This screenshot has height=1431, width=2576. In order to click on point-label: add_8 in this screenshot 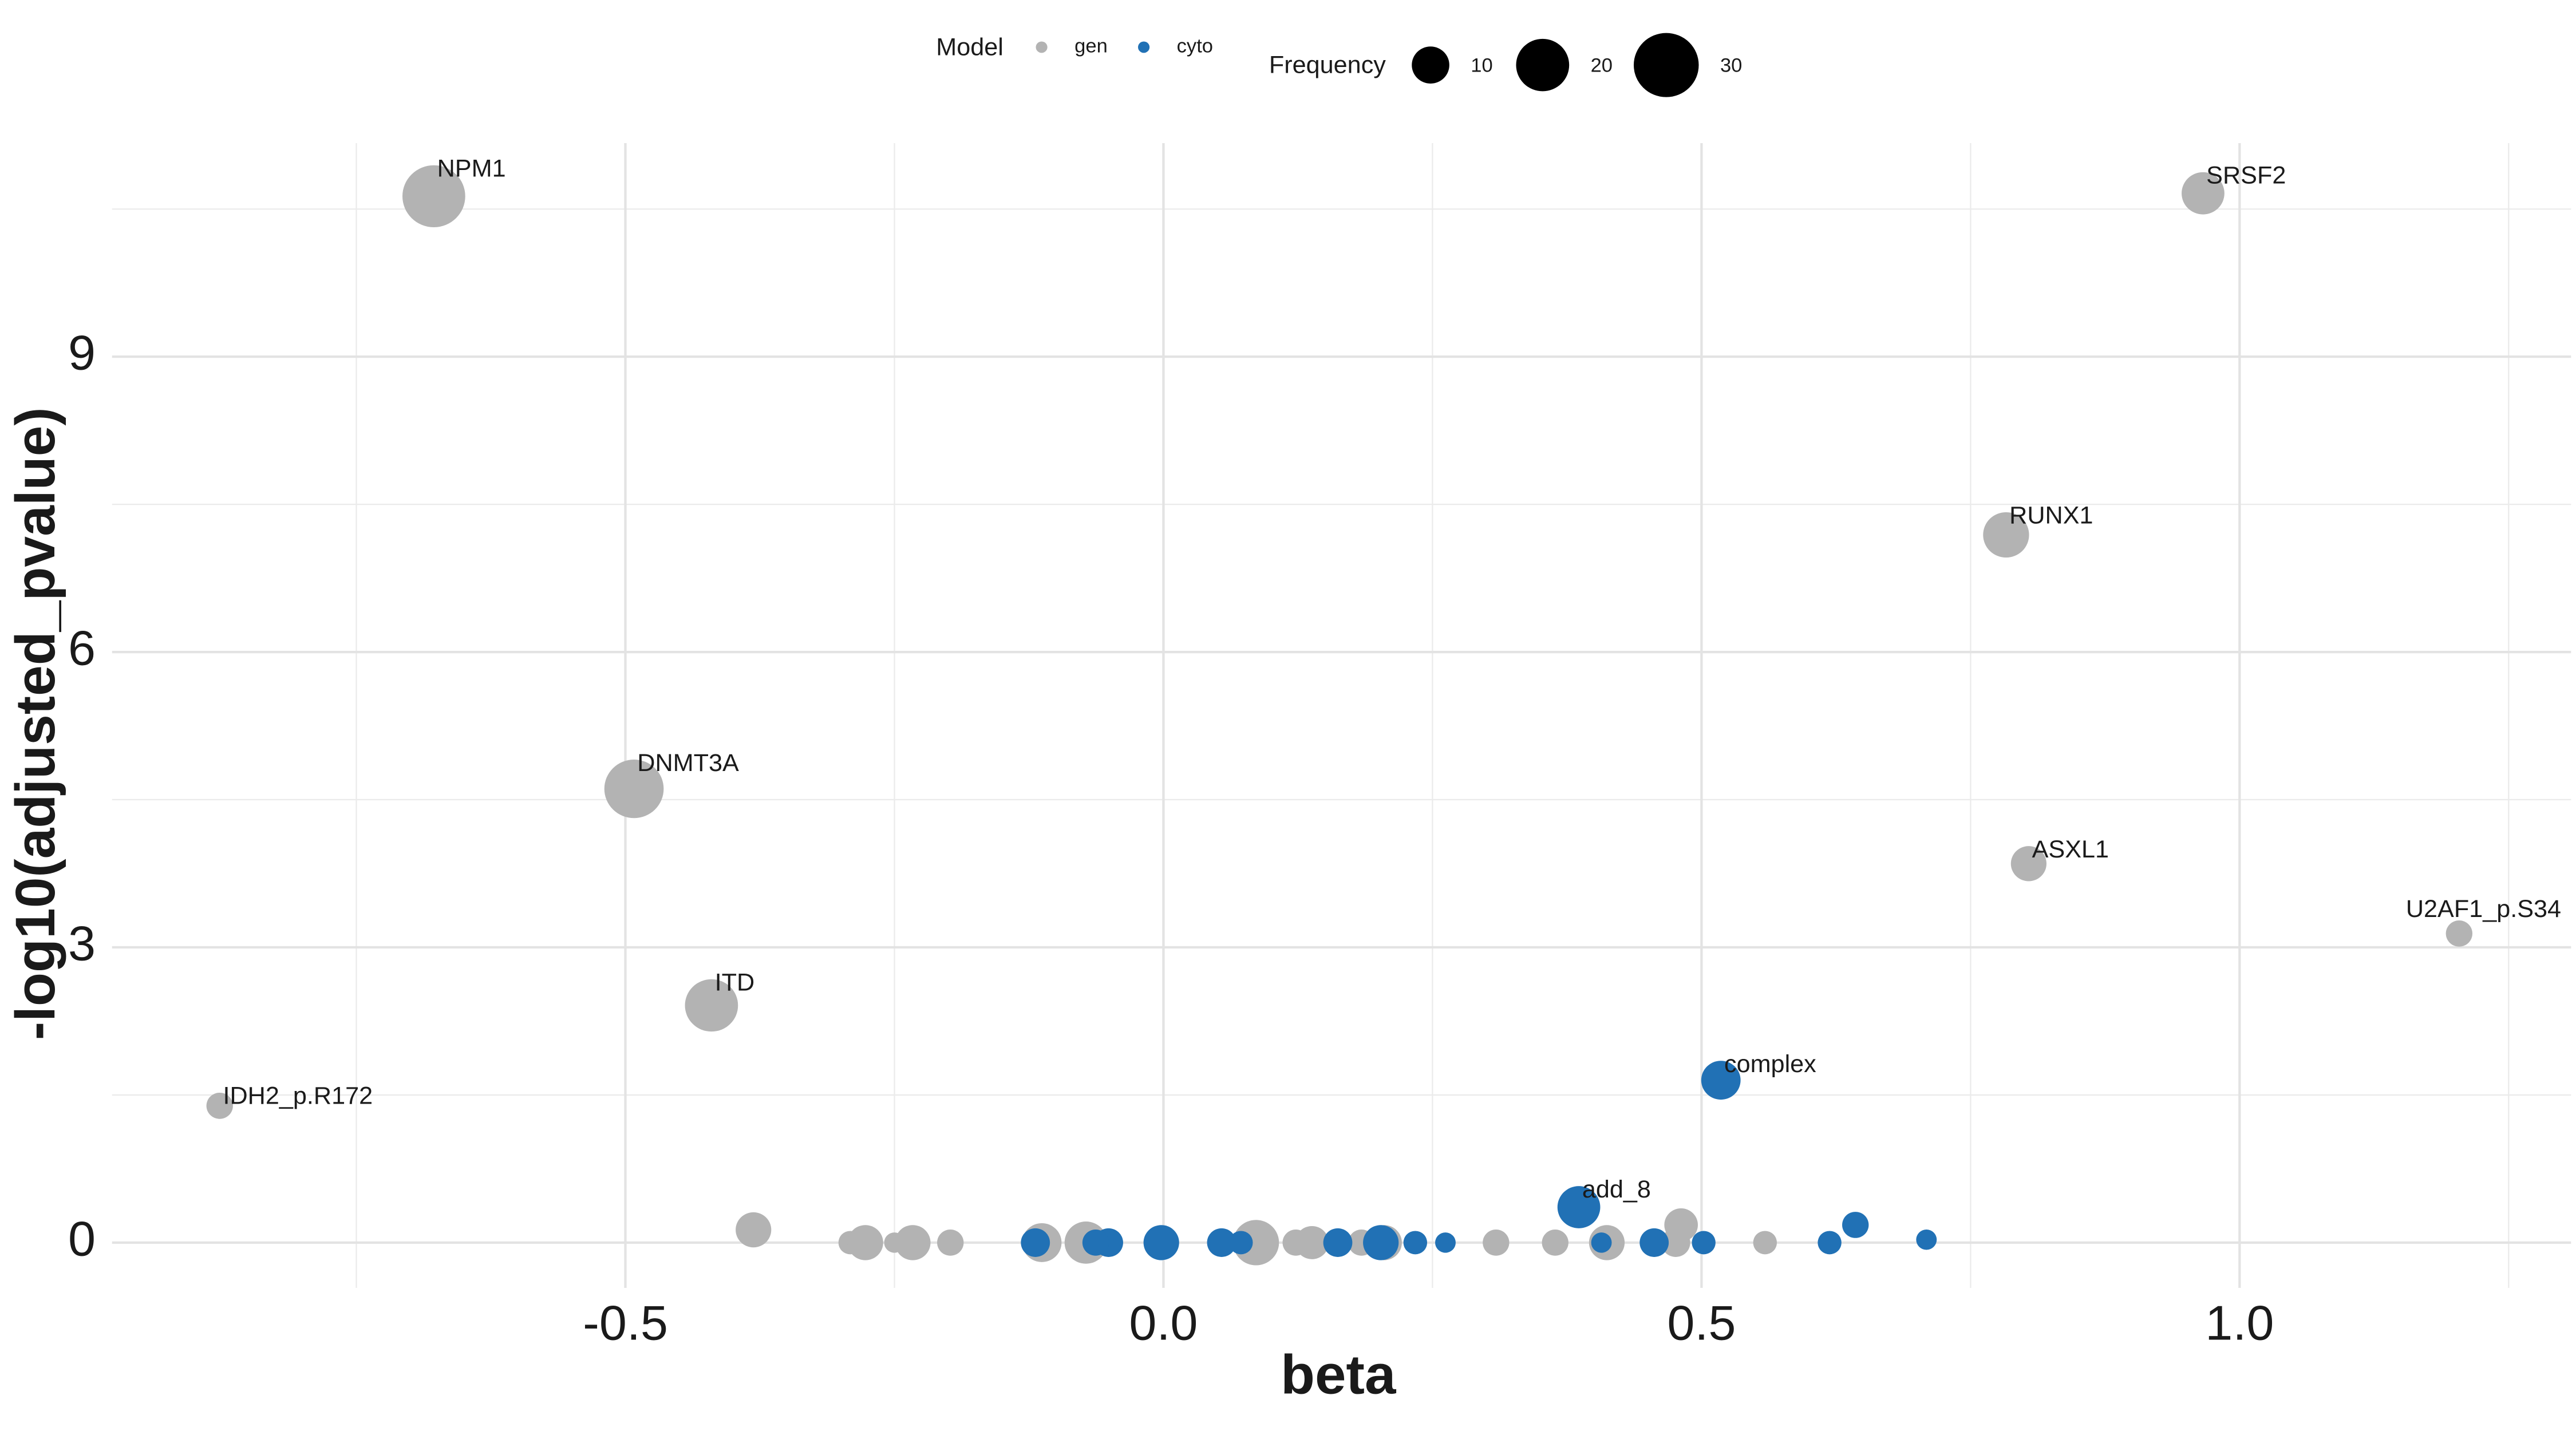, I will do `click(1616, 1189)`.